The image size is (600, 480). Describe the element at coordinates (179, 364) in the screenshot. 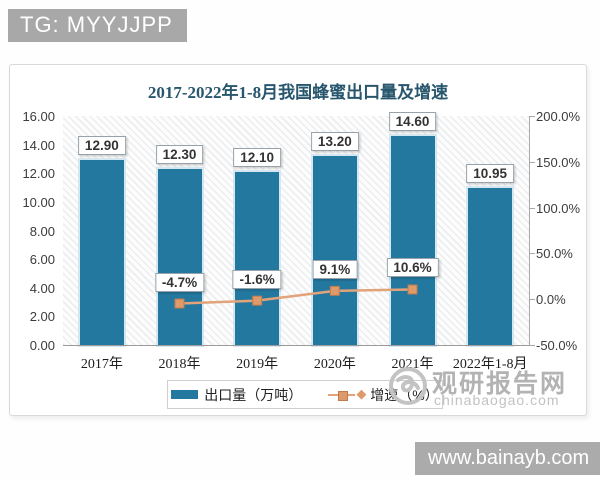

I see `x-axis-category-label: 2018年` at that location.